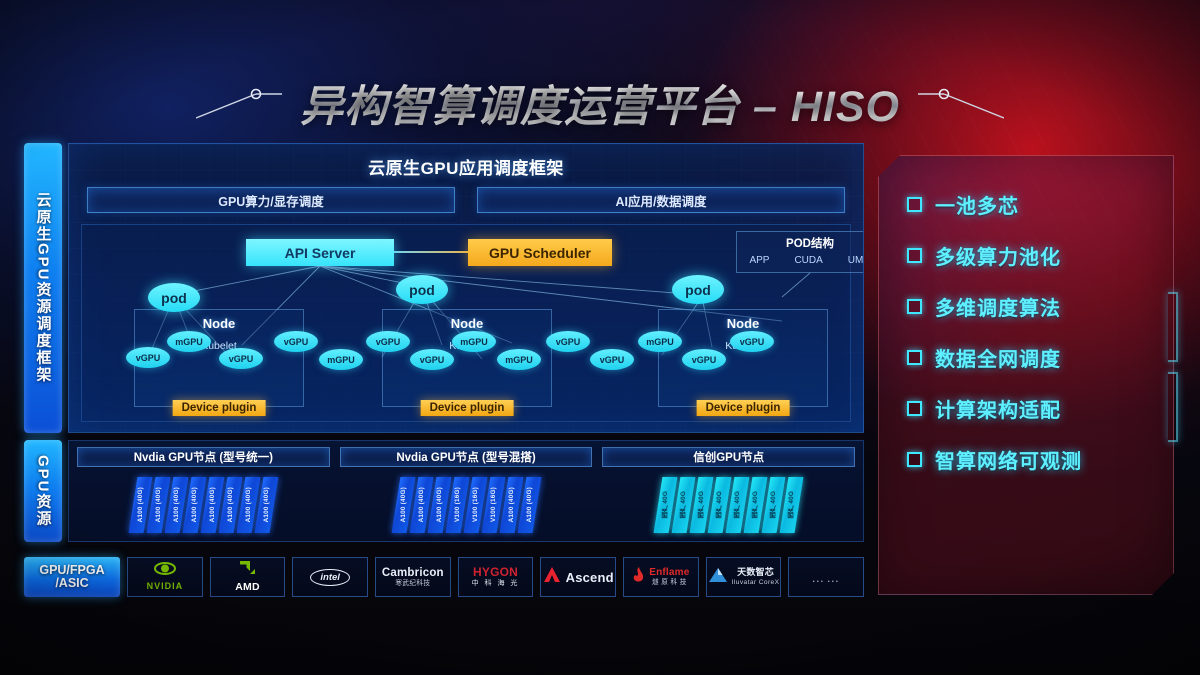 This screenshot has width=1200, height=675. Describe the element at coordinates (755, 572) in the screenshot. I see `vendor-name: 天数智芯` at that location.